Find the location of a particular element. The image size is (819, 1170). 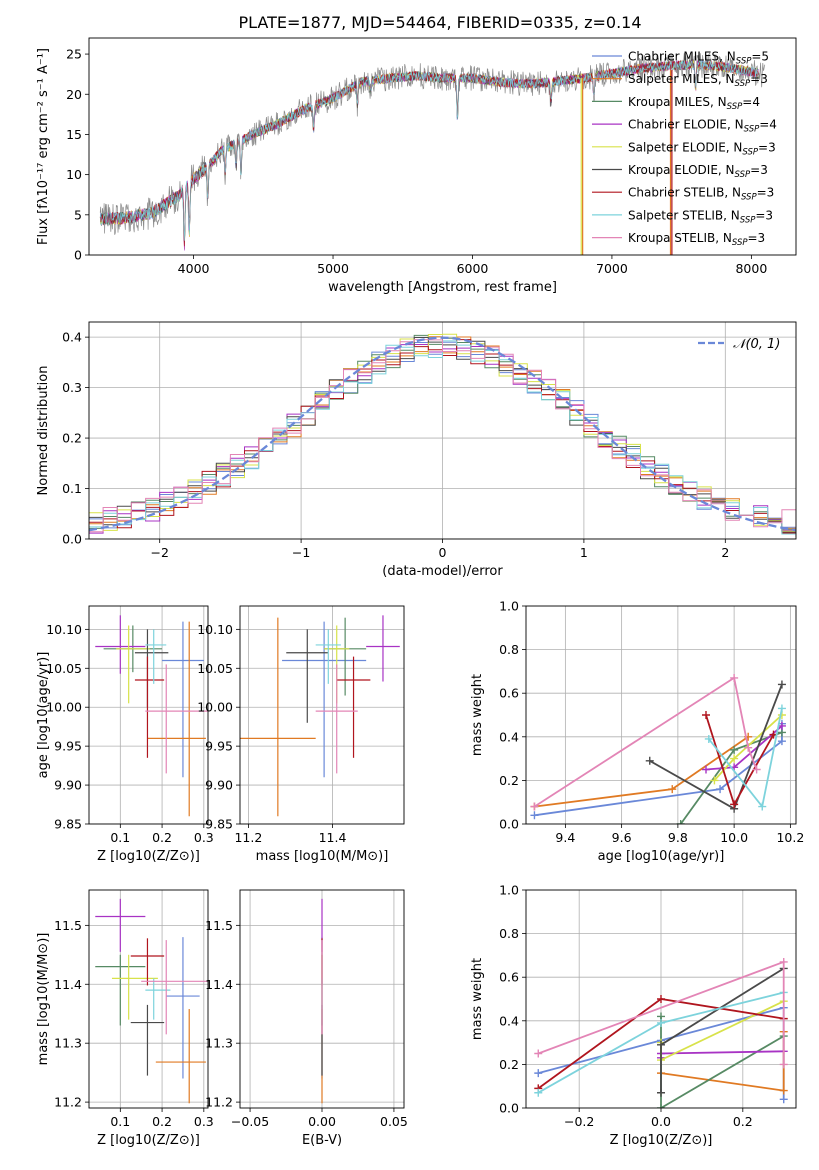

legend-entry: Salpeter MILES, NSSP=3 is located at coordinates (698, 80).